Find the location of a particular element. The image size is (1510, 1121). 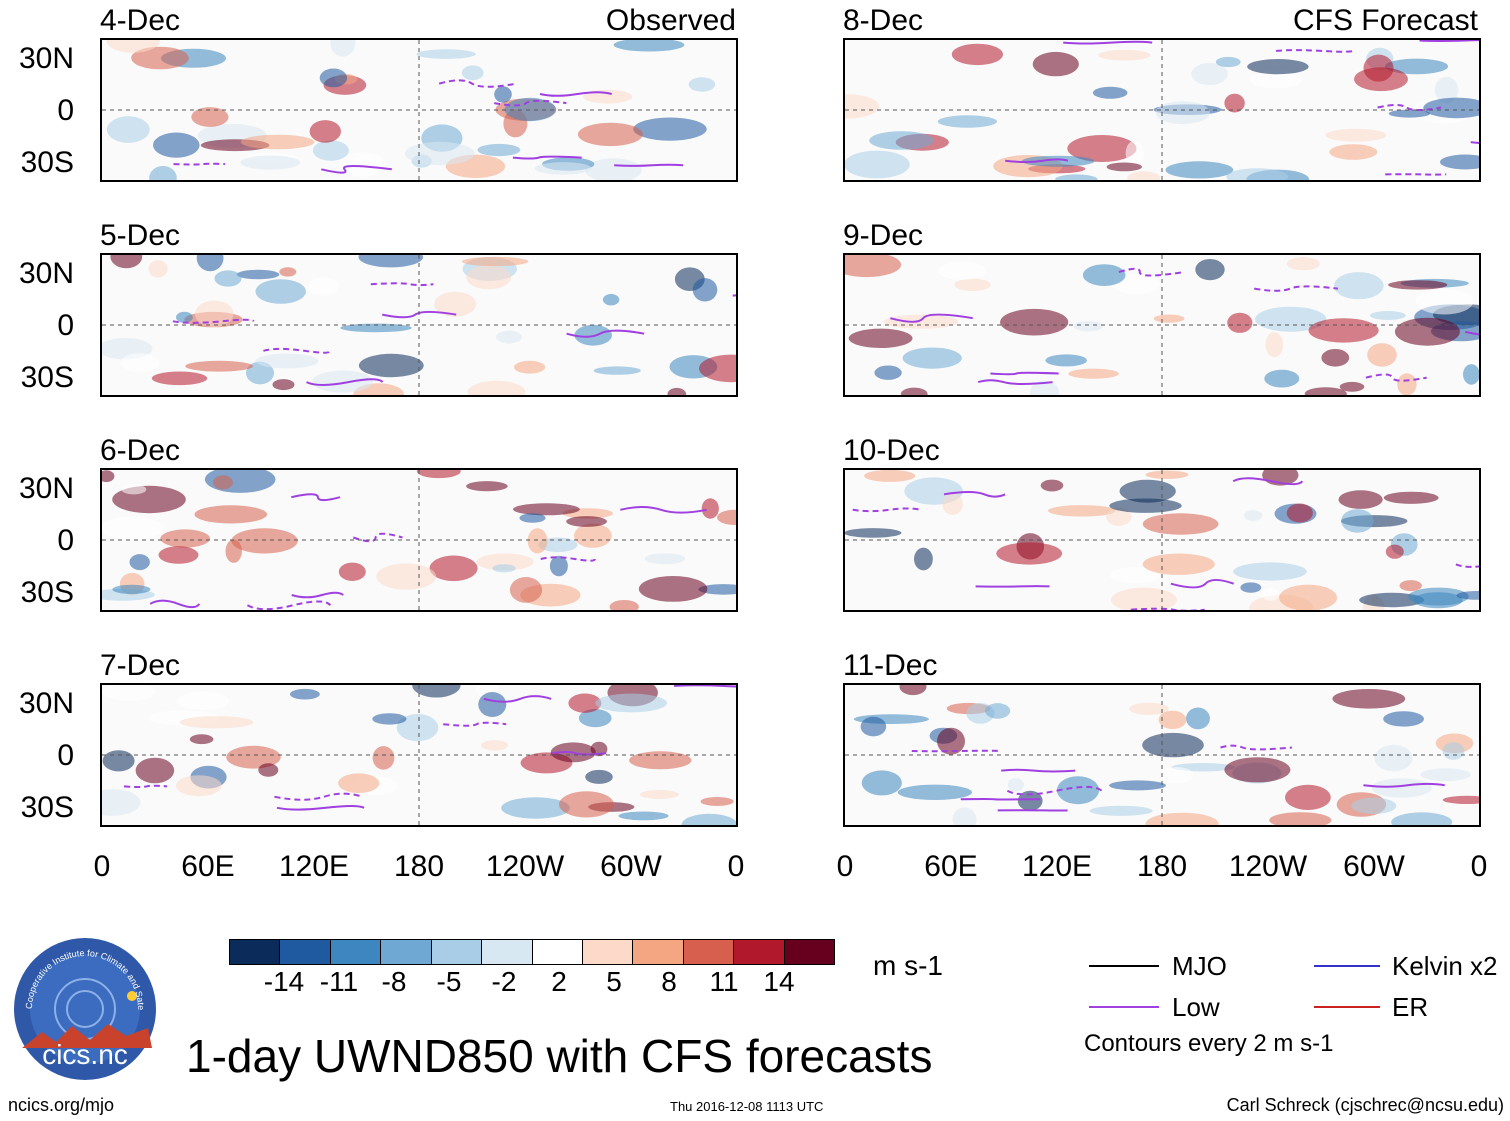

colorbar-tick: 8 is located at coordinates (669, 981).